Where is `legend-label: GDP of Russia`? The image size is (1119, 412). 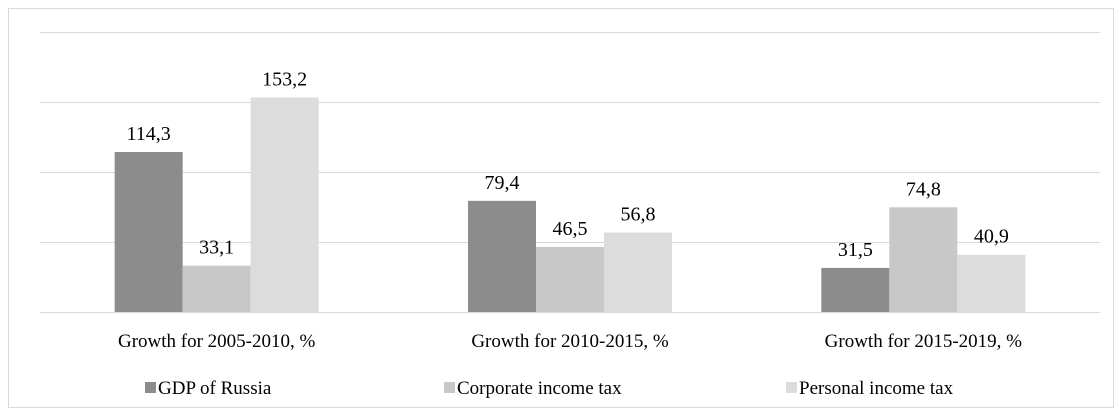 legend-label: GDP of Russia is located at coordinates (215, 388).